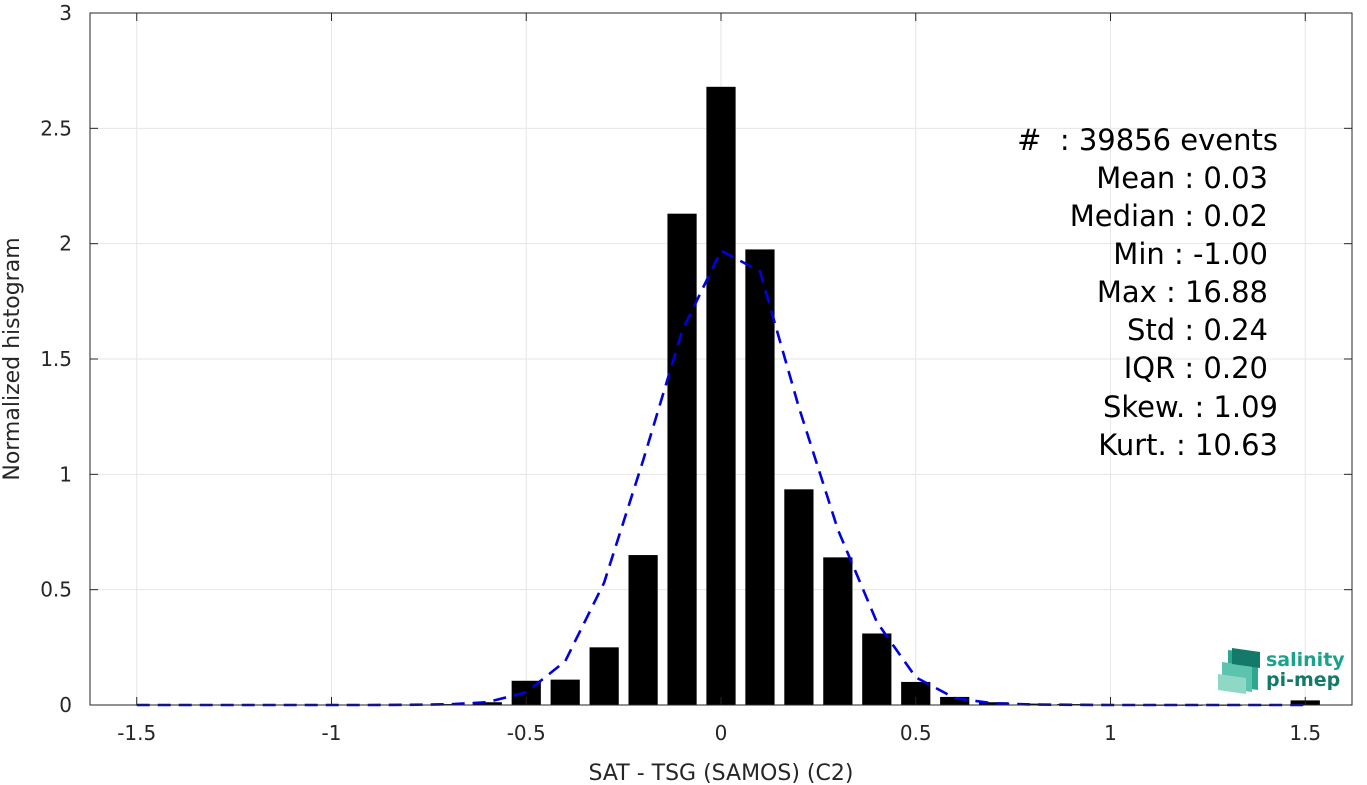  I want to click on y-tick-label: 2.5, so click(56, 128).